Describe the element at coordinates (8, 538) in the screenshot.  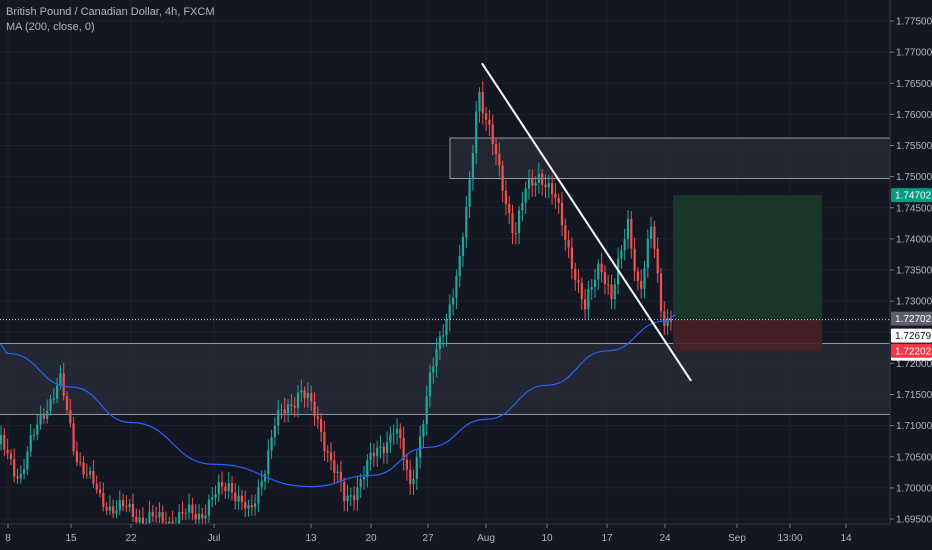
I see `time-tick-label: 8` at that location.